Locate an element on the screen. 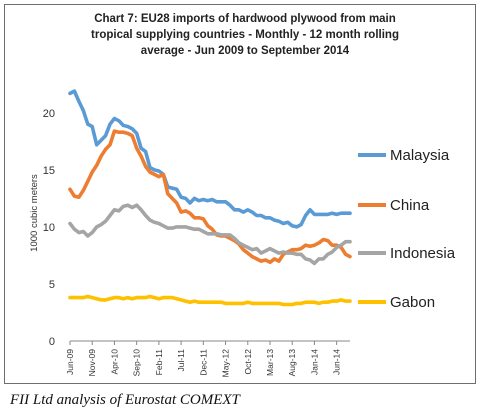  y-tick-label: 10 is located at coordinates (49, 228).